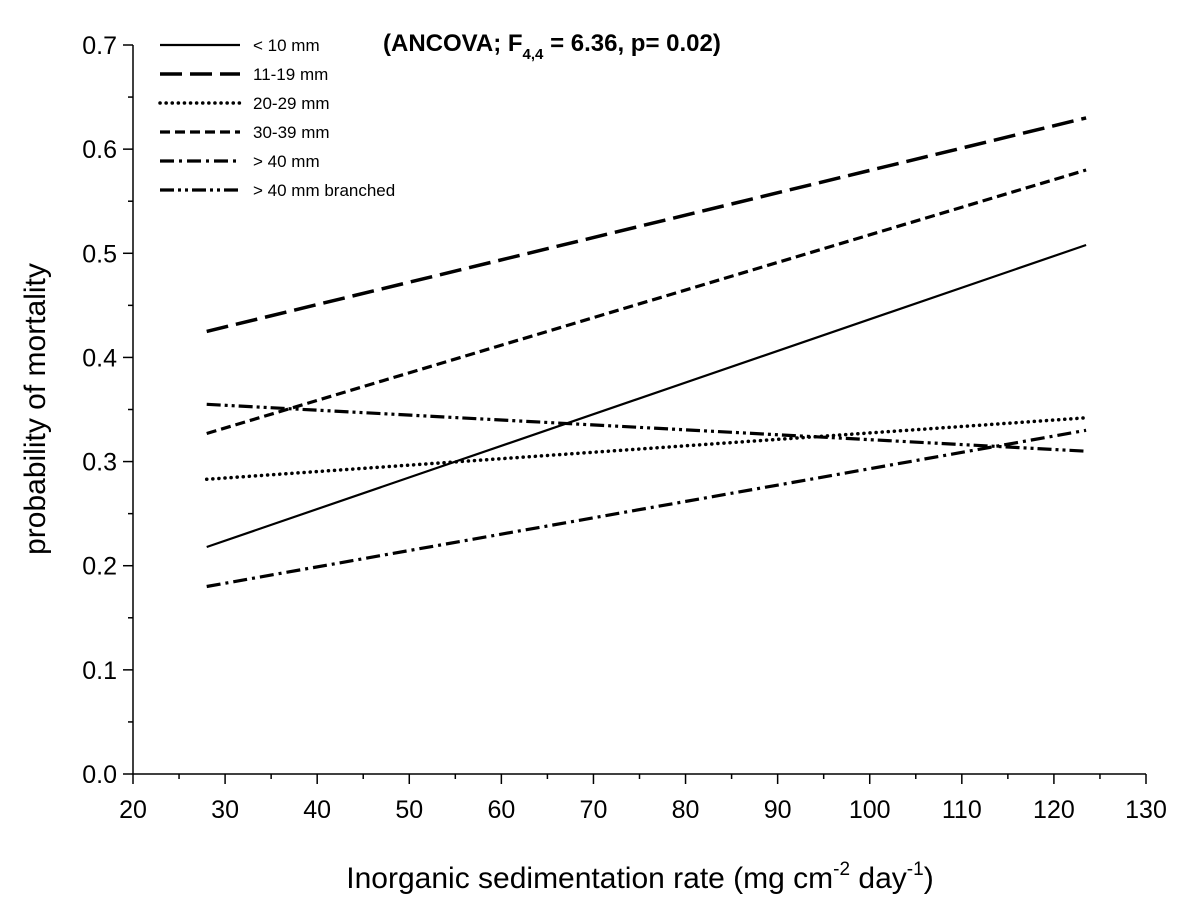  Describe the element at coordinates (99, 567) in the screenshot. I see `y-tick-label: 0.2` at that location.